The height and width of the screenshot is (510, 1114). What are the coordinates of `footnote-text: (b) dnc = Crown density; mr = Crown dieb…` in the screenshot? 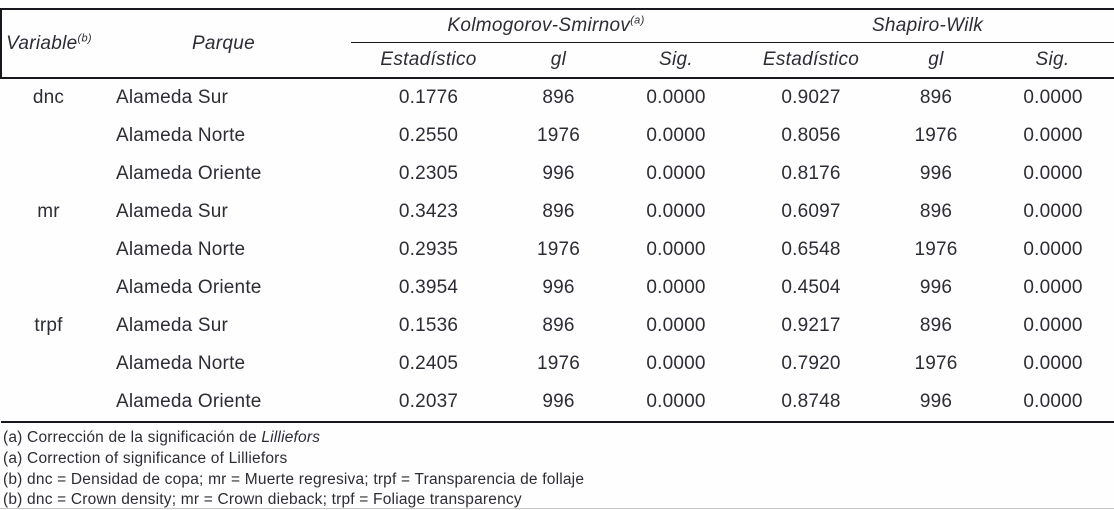 It's located at (262, 500).